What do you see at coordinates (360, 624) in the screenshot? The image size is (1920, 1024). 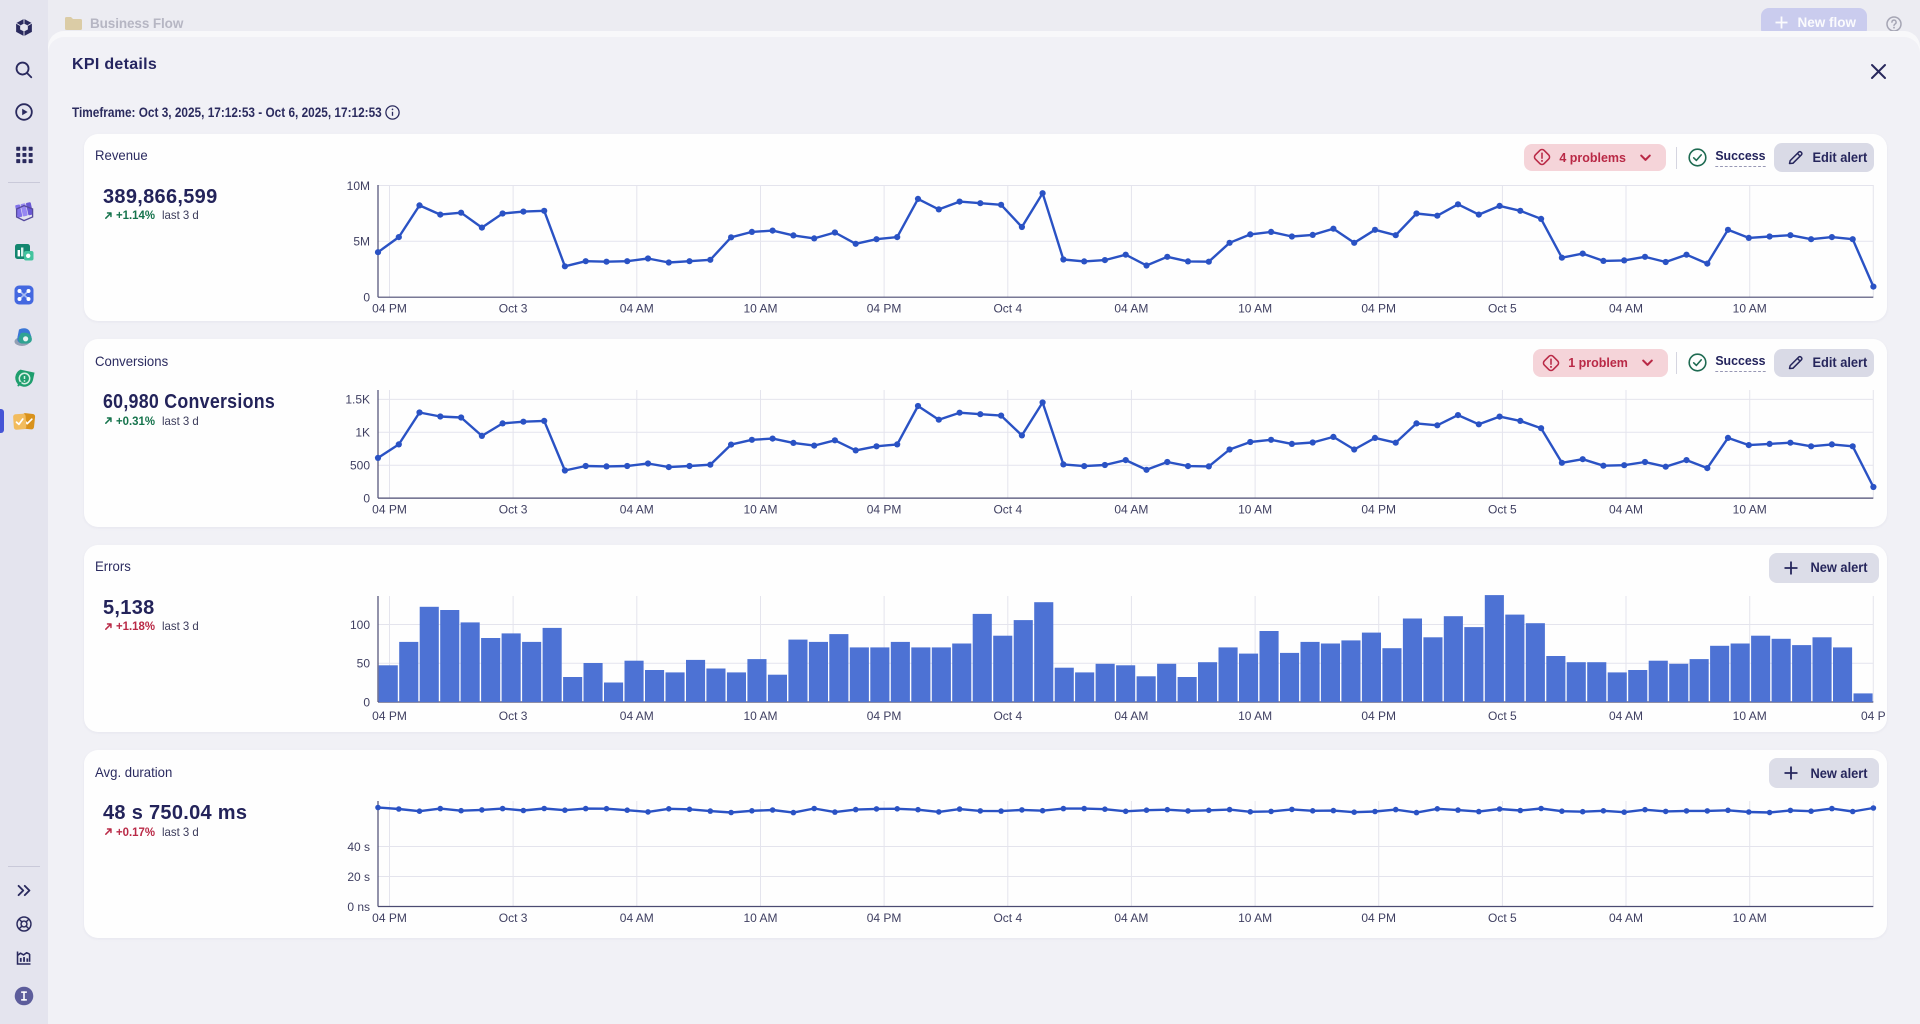 I see `svg-text: 100` at bounding box center [360, 624].